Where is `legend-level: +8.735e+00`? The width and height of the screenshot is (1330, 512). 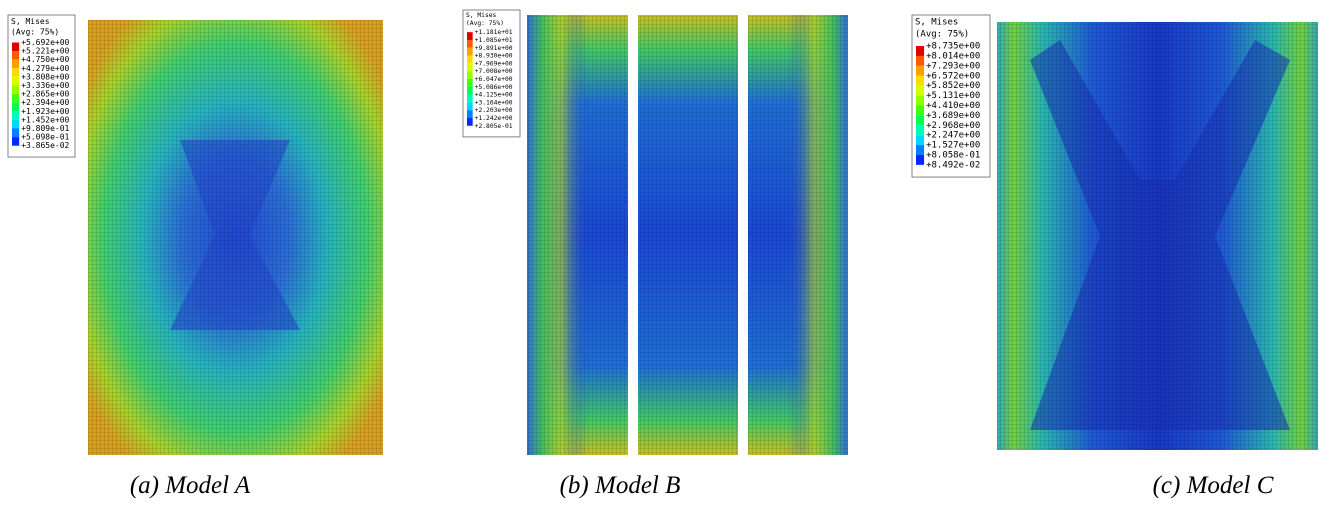 legend-level: +8.735e+00 is located at coordinates (953, 47).